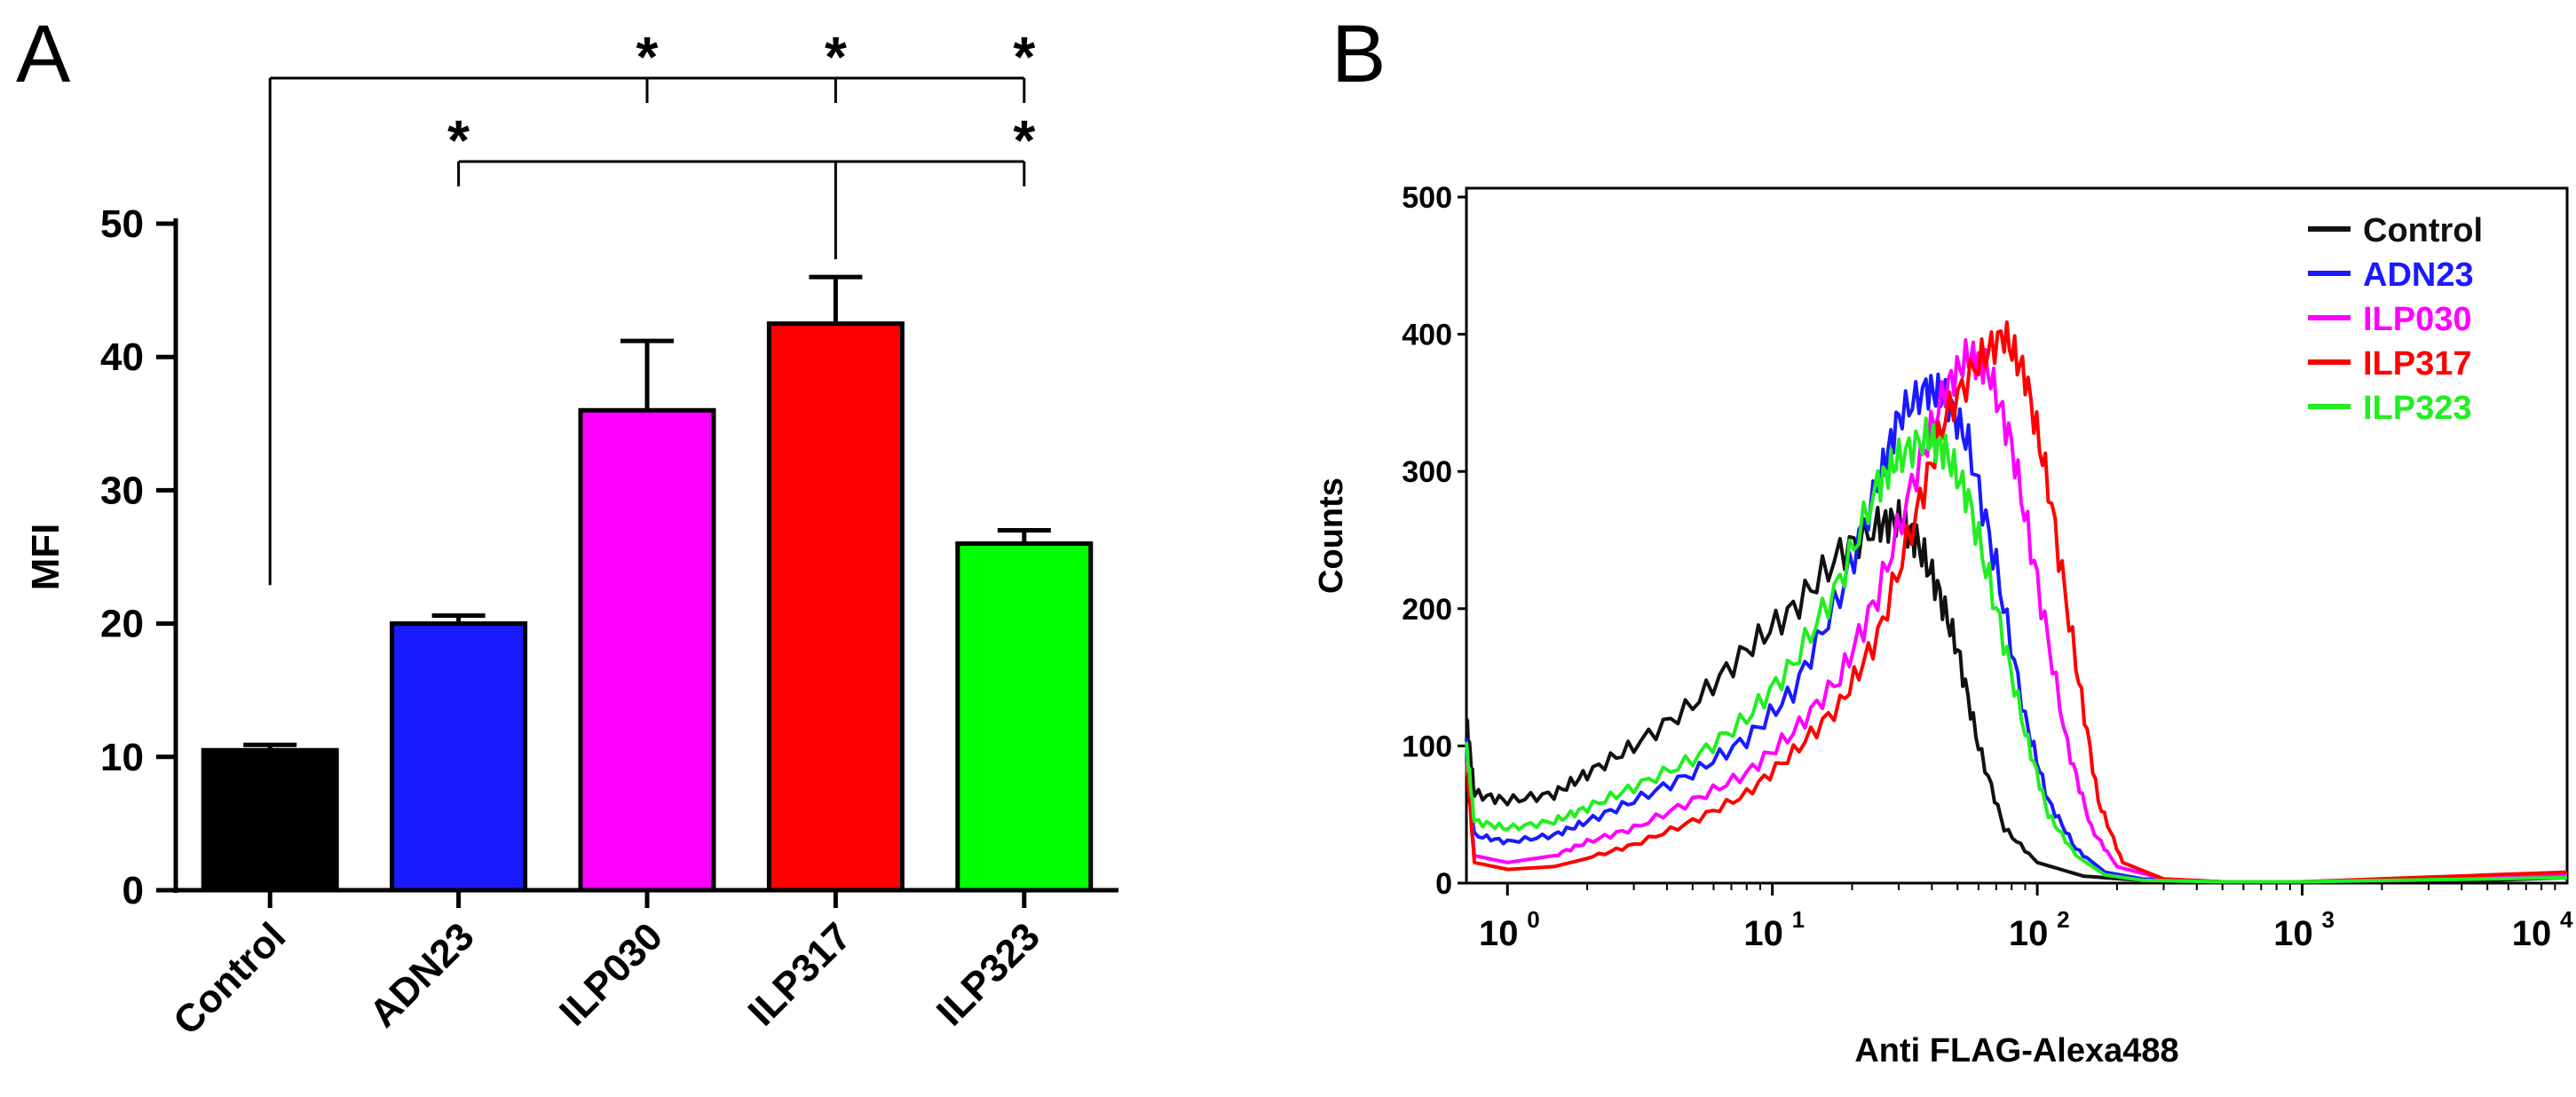 This screenshot has height=1097, width=2576. What do you see at coordinates (647, 650) in the screenshot?
I see `bar-ilp030` at bounding box center [647, 650].